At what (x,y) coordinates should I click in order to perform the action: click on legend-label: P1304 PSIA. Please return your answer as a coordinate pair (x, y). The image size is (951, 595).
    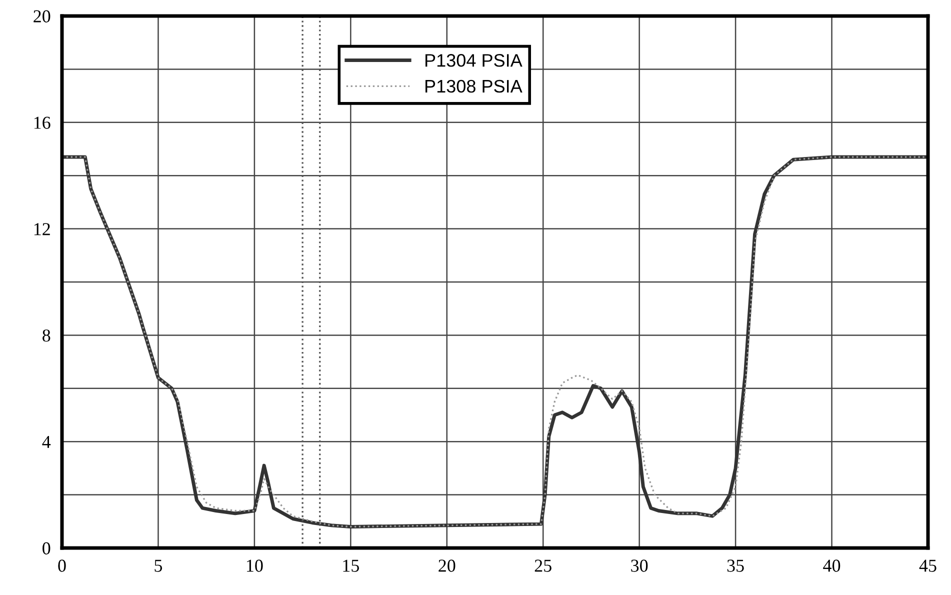
    Looking at the image, I should click on (473, 60).